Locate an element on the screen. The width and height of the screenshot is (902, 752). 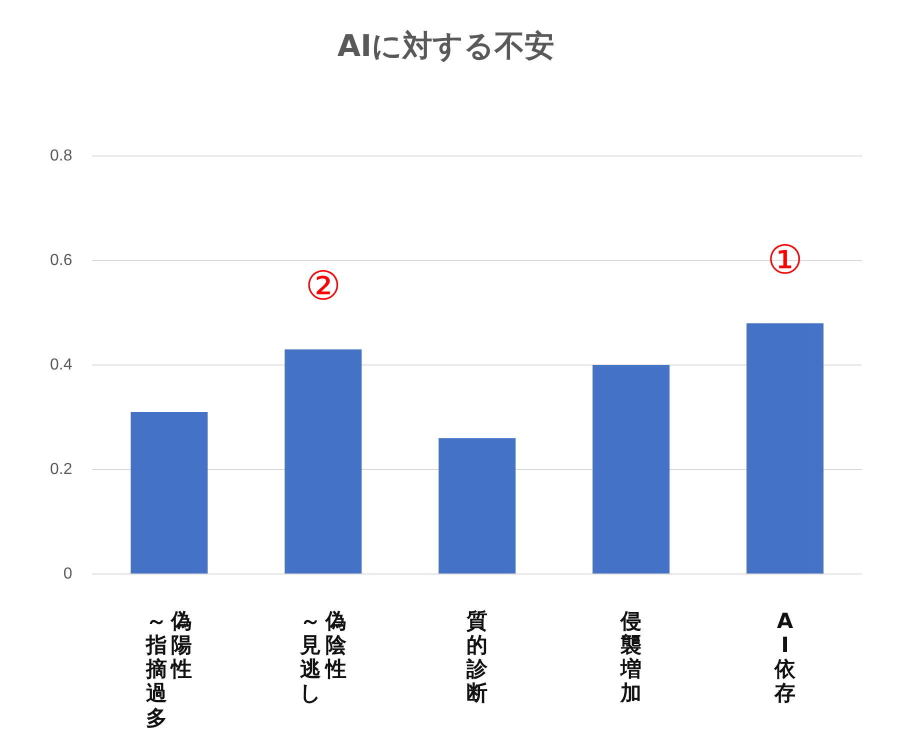
x-tick-label: 質的診断 is located at coordinates (477, 657).